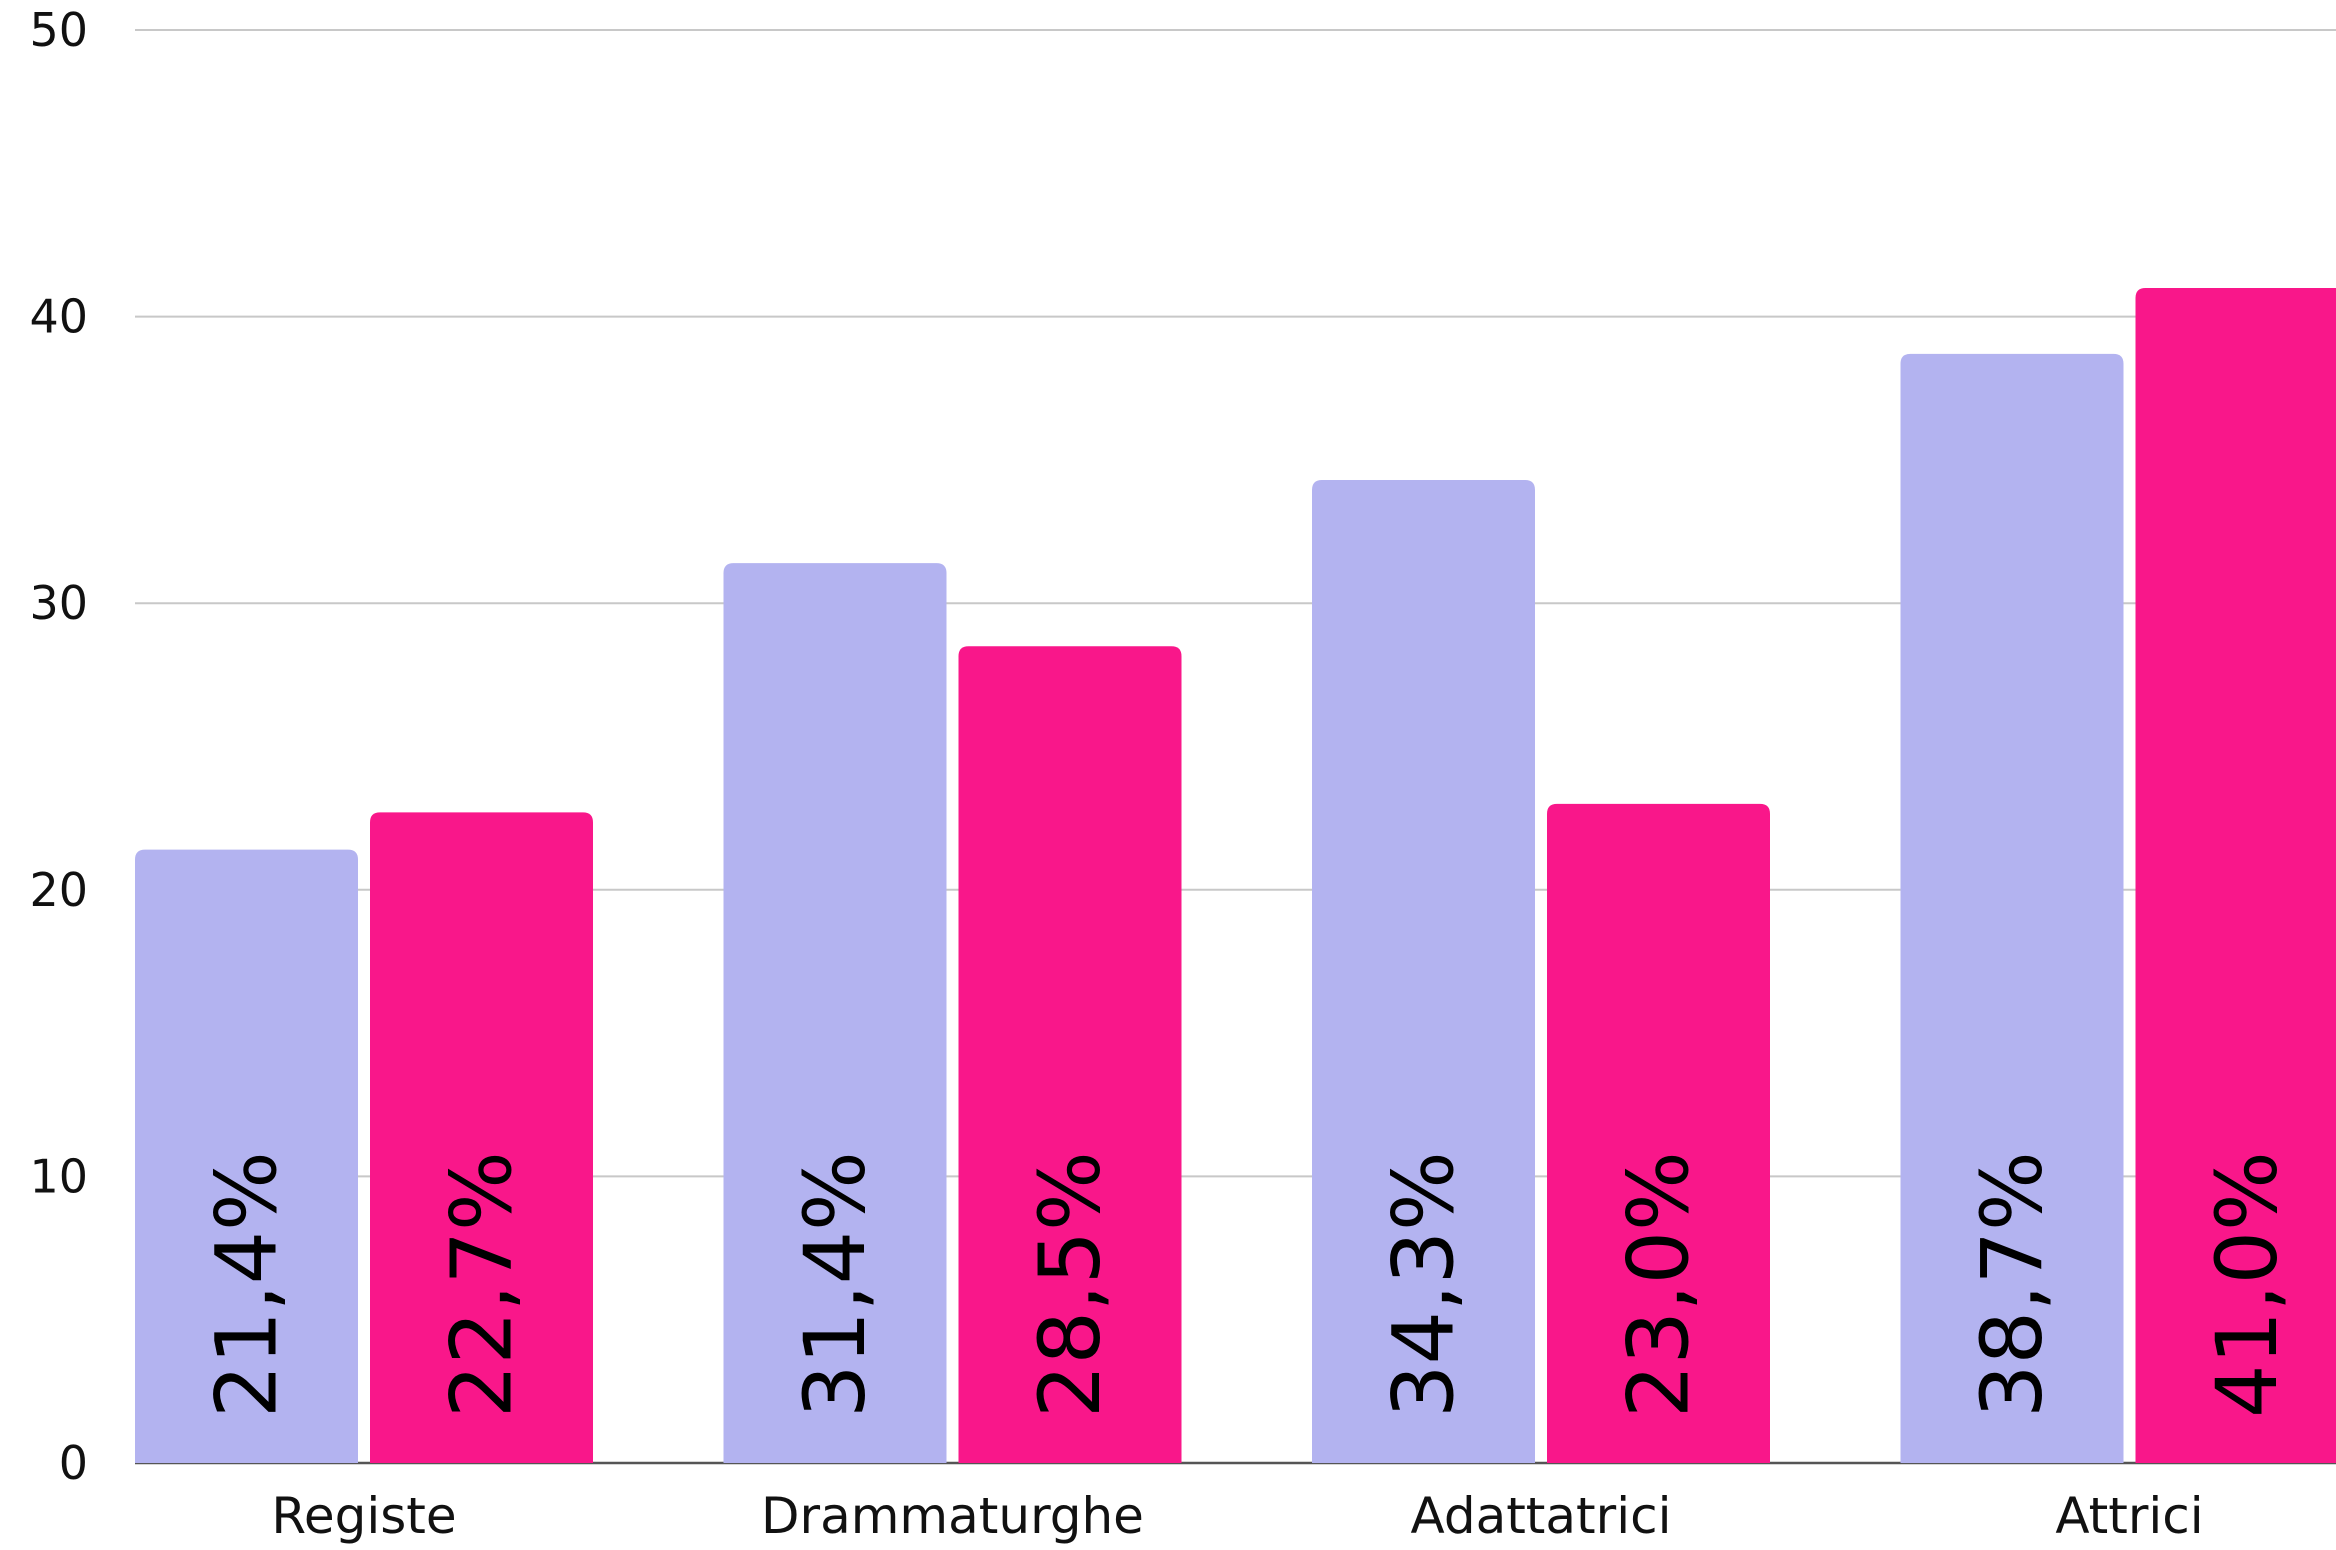 The height and width of the screenshot is (1550, 2336). Describe the element at coordinates (1237, 1516) in the screenshot. I see `x-axis-labels: Registe Drammaturghe Adattatrici Attrici` at that location.